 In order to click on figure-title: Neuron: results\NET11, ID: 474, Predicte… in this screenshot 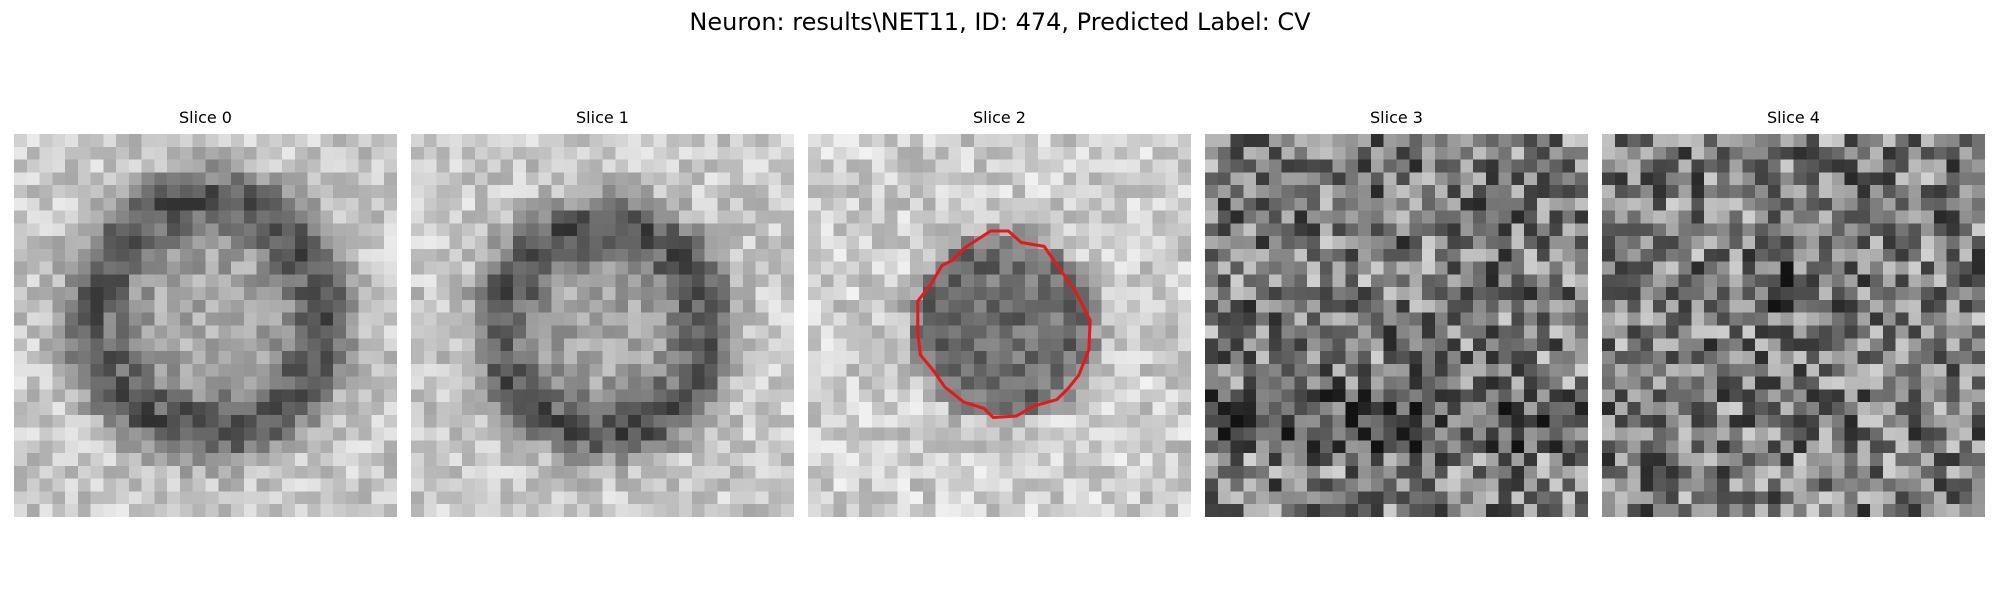, I will do `click(1000, 22)`.